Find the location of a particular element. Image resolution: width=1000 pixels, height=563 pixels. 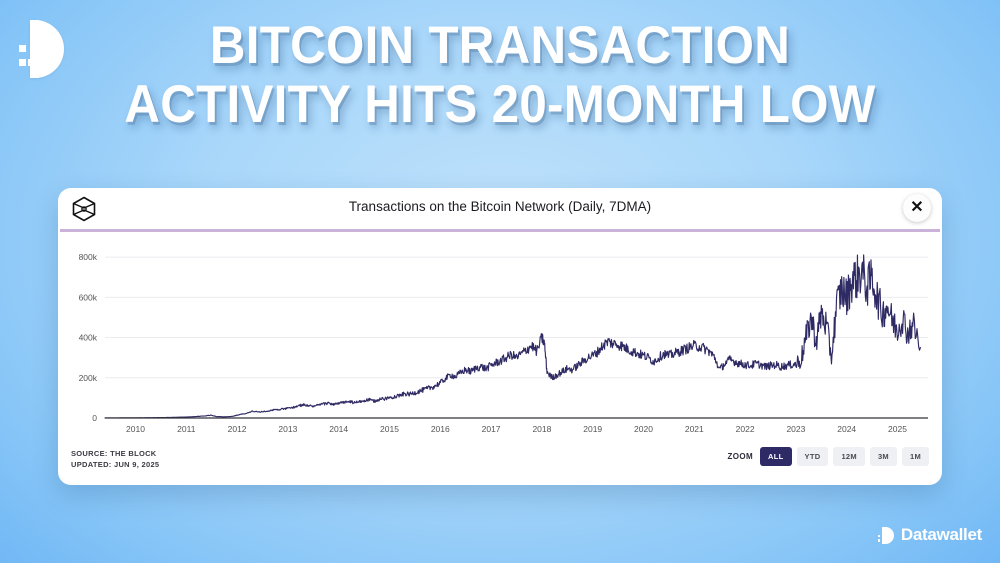

svg-text: 2015 is located at coordinates (389, 429).